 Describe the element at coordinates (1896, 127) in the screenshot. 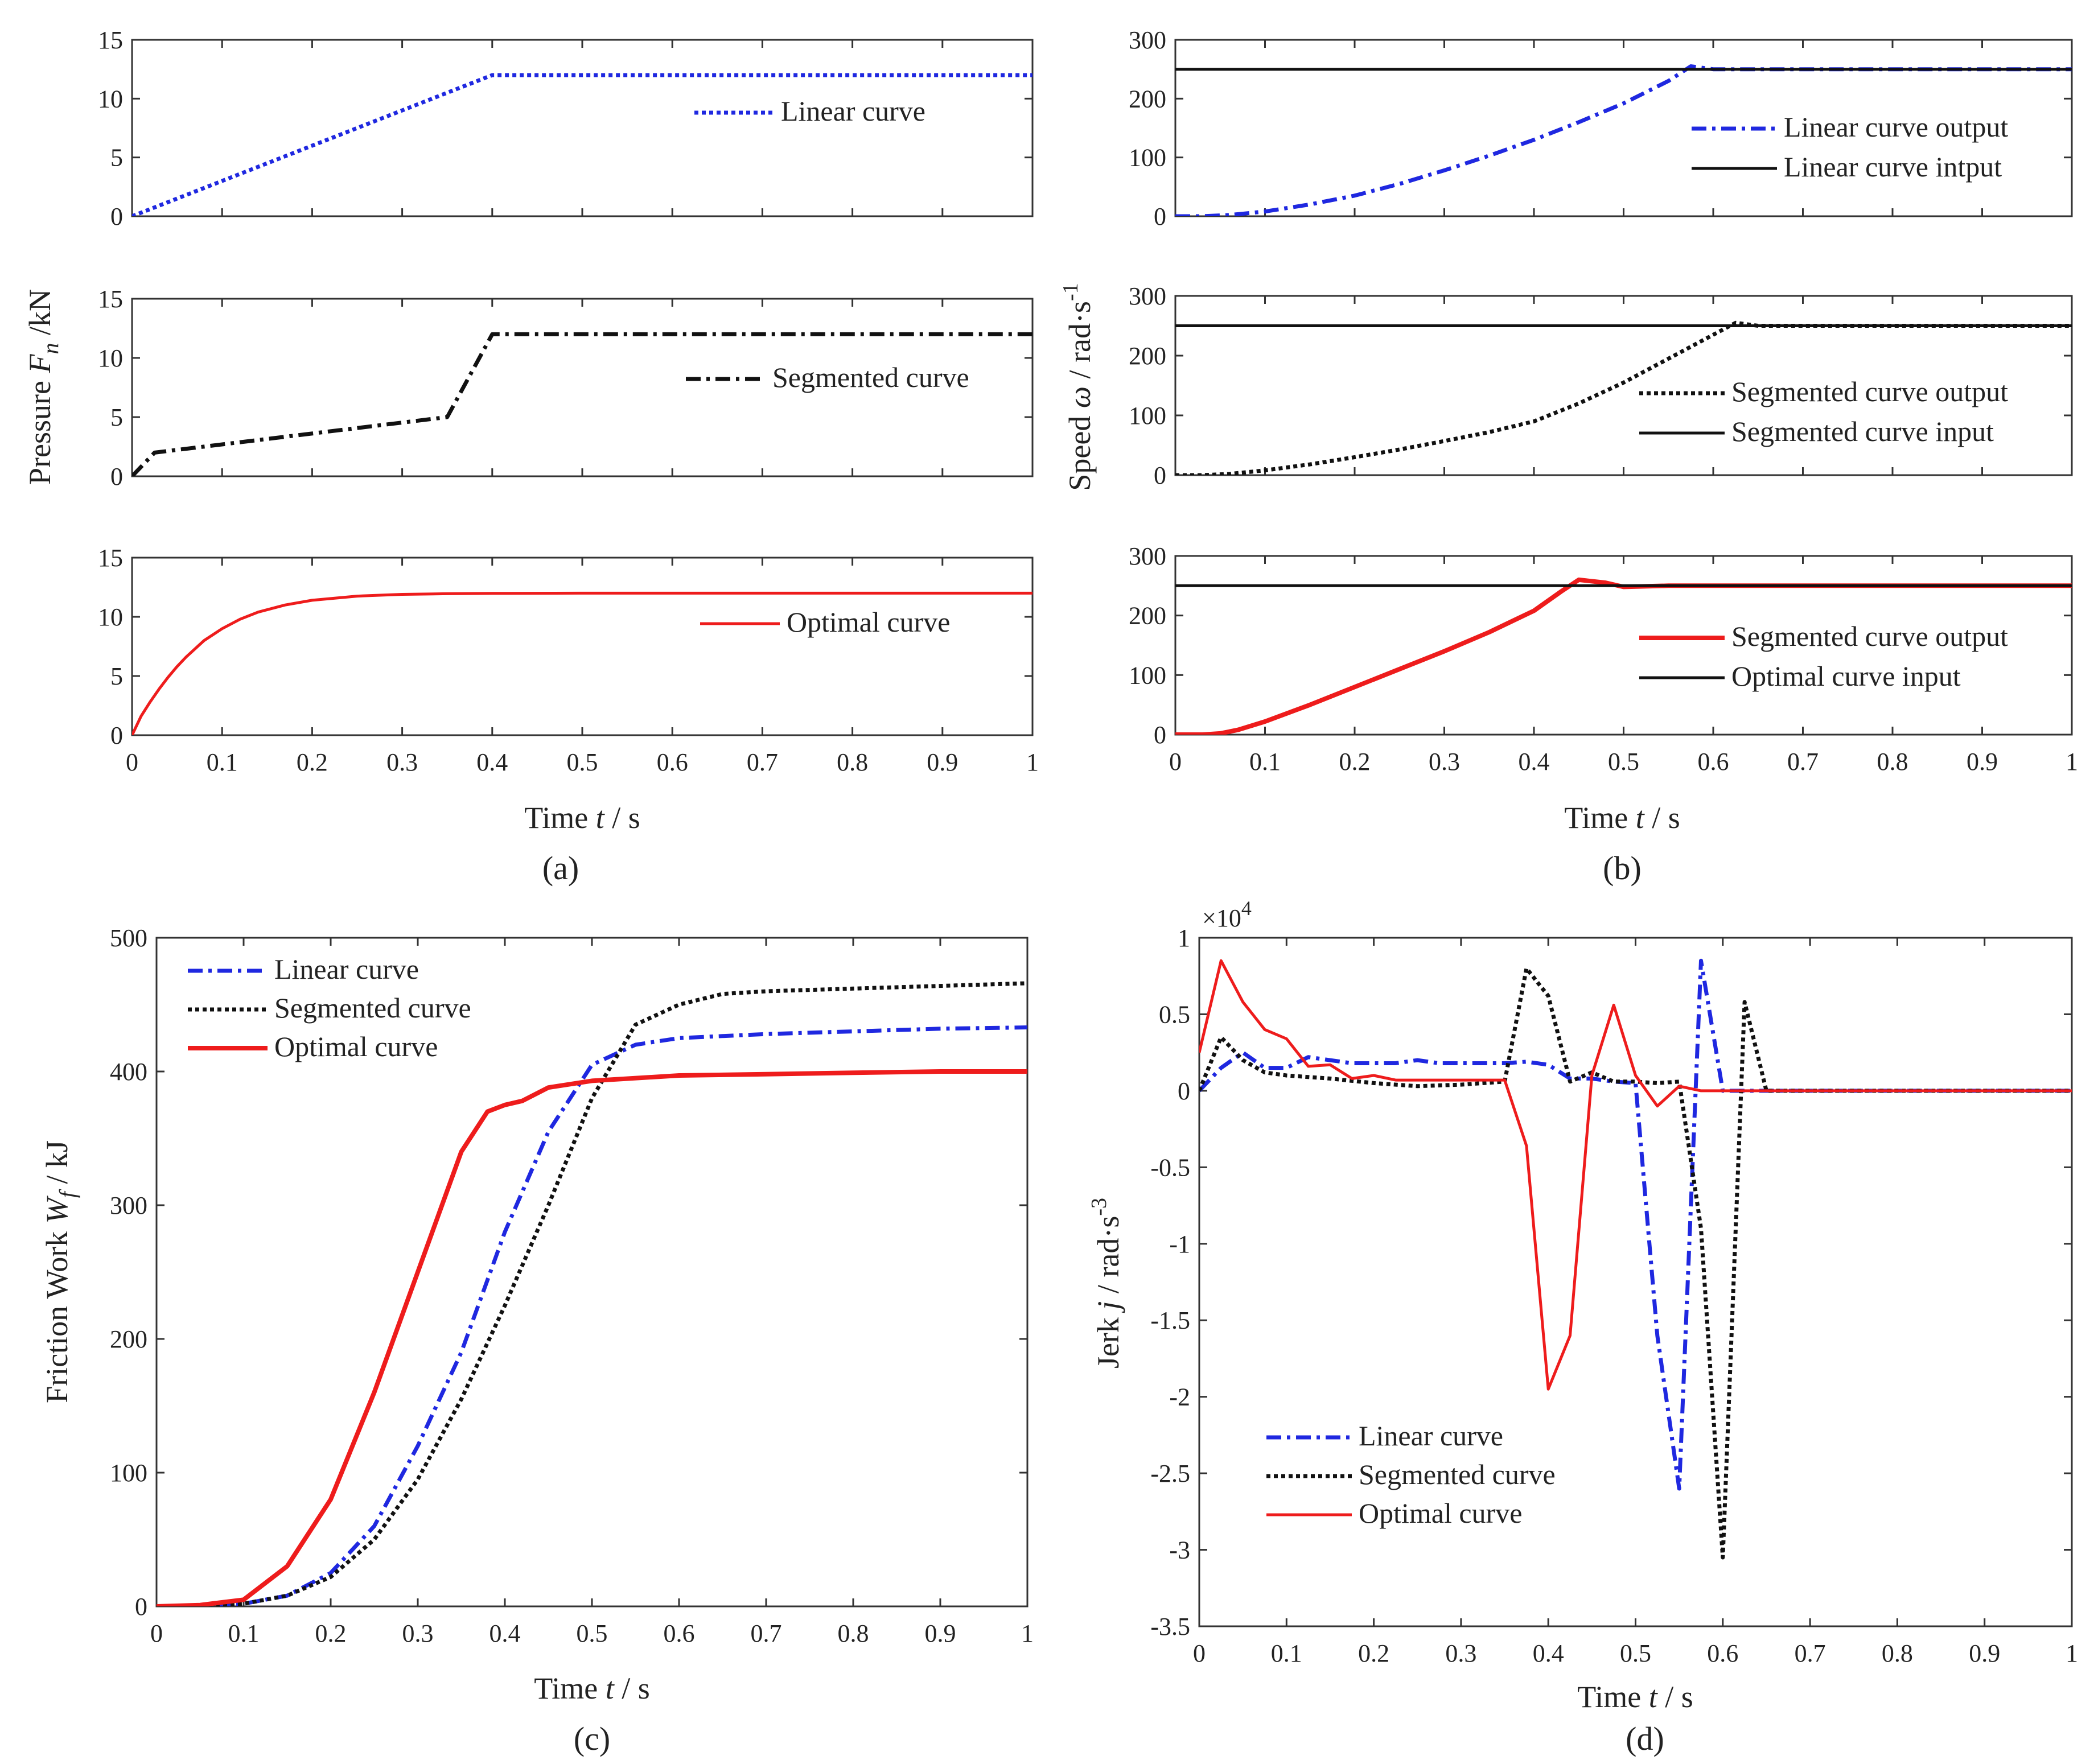

I see `legend-label: Linear curve output` at that location.